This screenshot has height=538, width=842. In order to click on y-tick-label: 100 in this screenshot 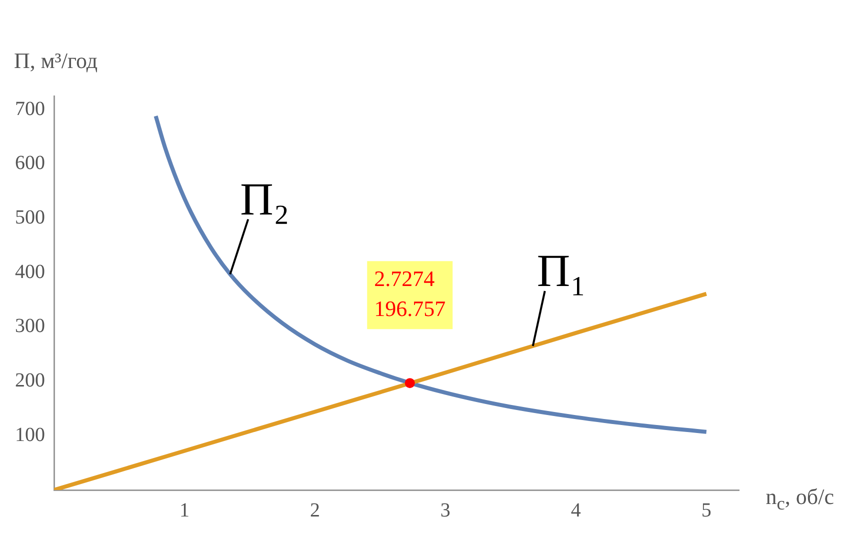, I will do `click(30, 435)`.